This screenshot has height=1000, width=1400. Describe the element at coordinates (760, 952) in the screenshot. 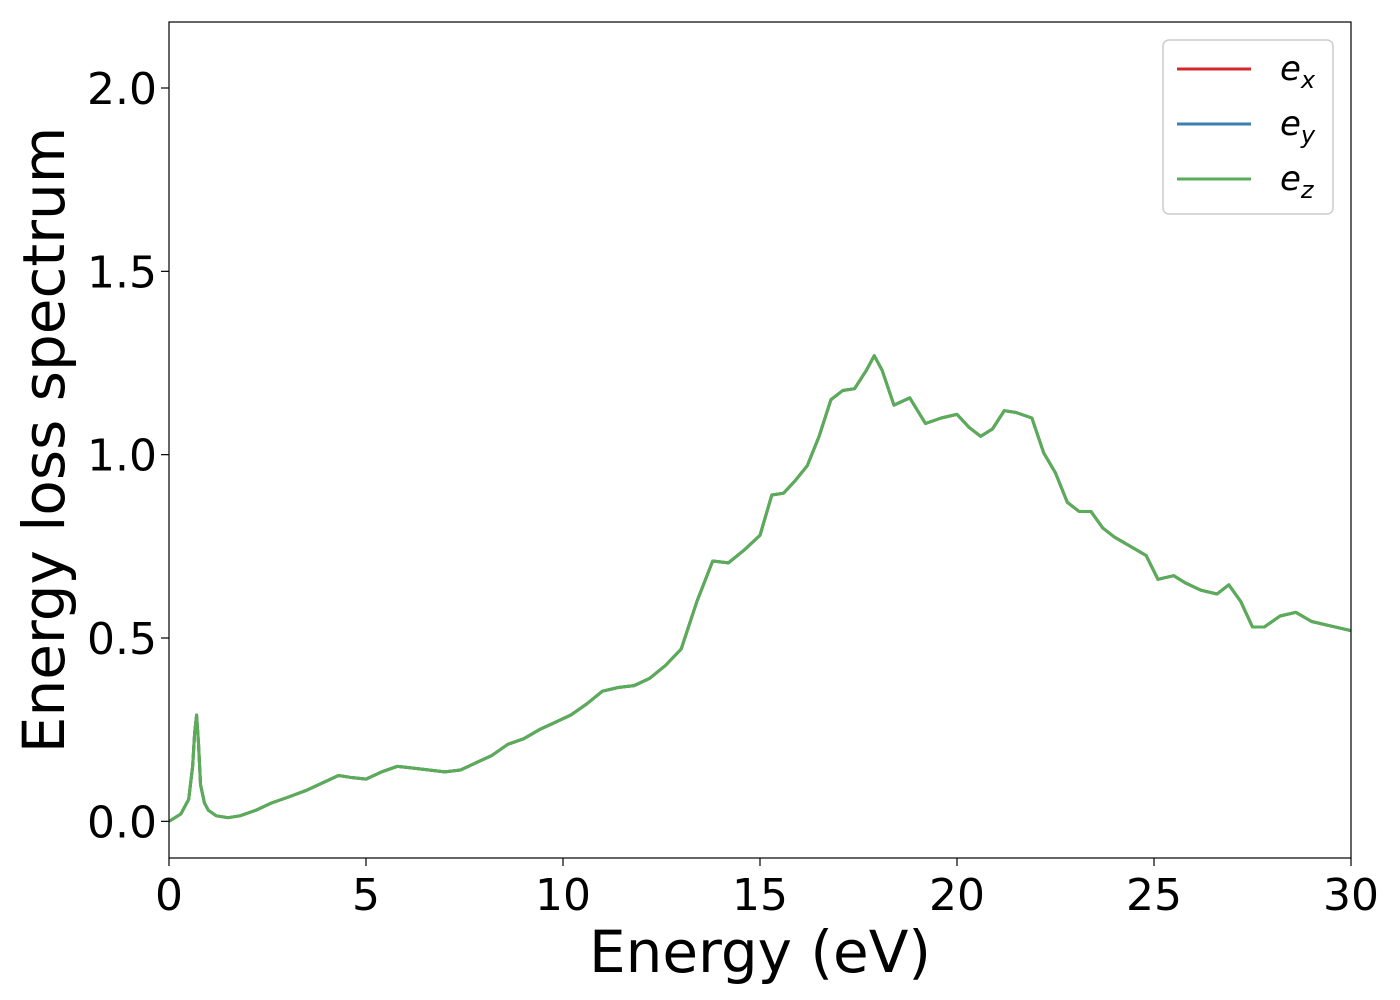

I see `x-axis-label: Energy (eV)` at that location.